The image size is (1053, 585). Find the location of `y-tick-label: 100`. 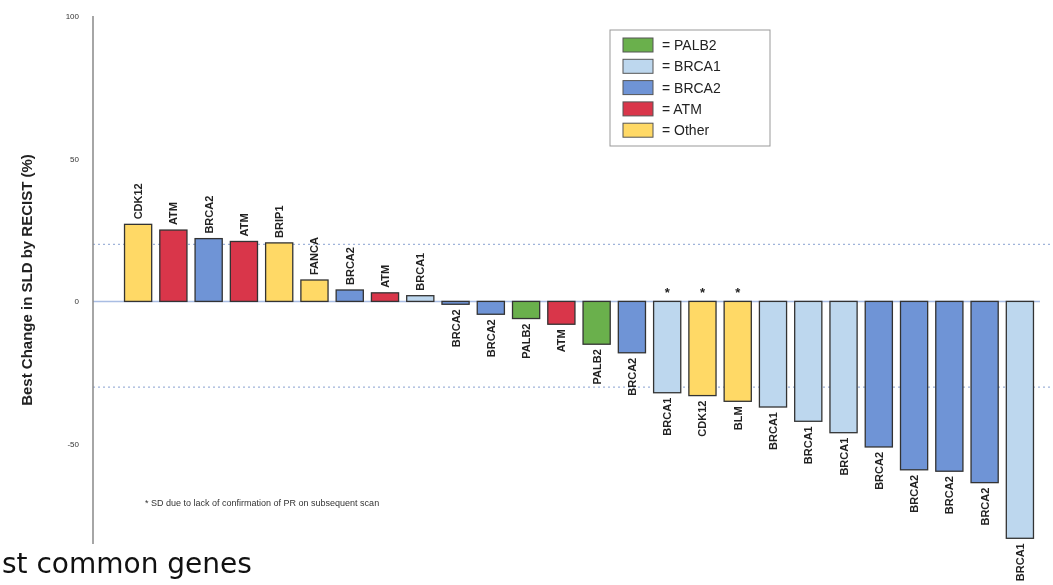

y-tick-label: 100 is located at coordinates (72, 16).